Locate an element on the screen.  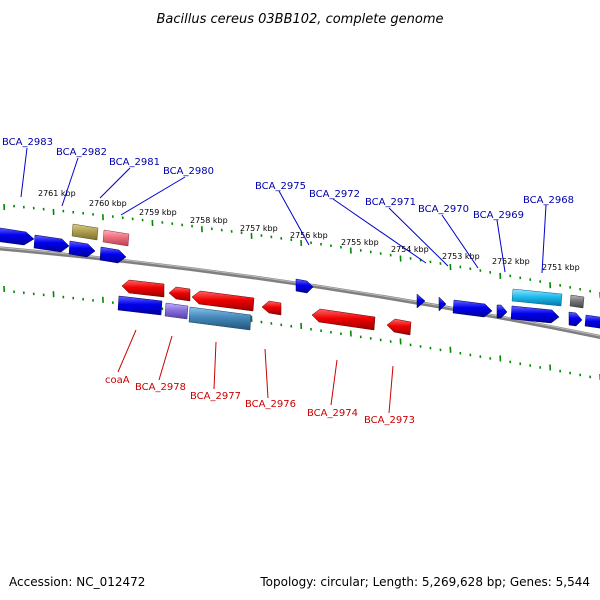
scale-label: 2754 kbp is located at coordinates (410, 249).